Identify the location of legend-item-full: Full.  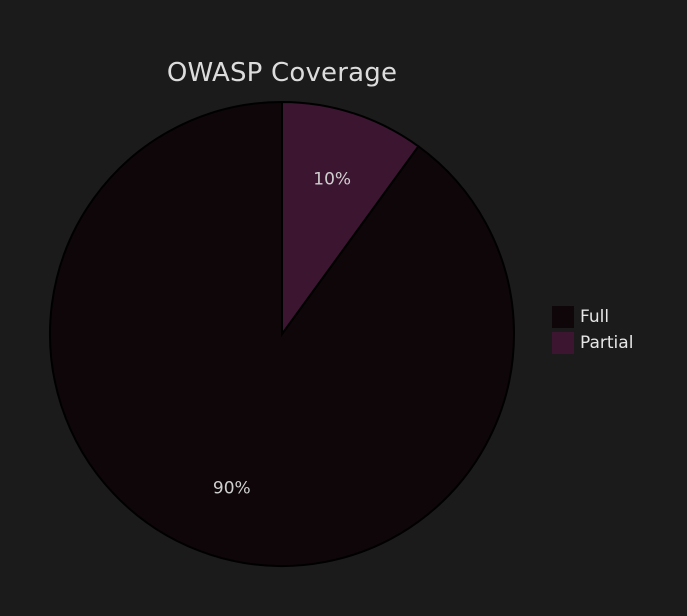
(592, 317).